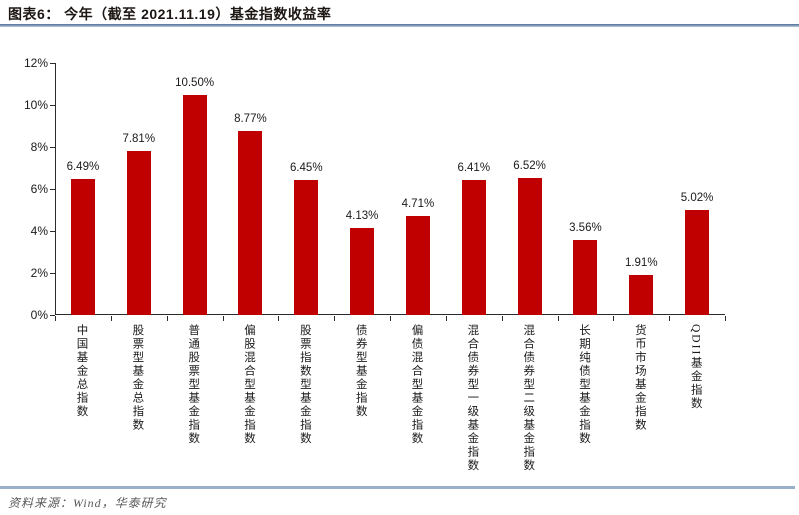 The image size is (799, 515). Describe the element at coordinates (399, 25) in the screenshot. I see `title-underline-rule` at that location.